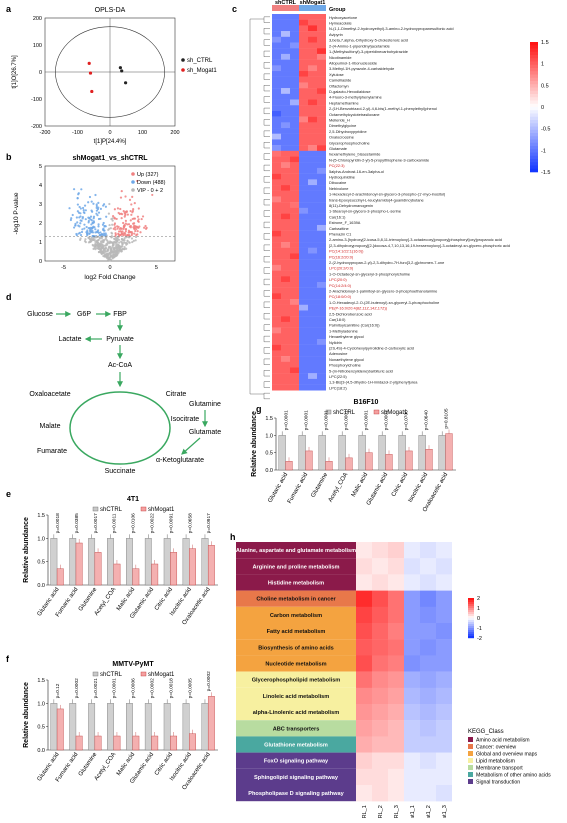  Describe the element at coordinates (36, 127) in the screenshot. I see `y-tick-label: -200` at that location.